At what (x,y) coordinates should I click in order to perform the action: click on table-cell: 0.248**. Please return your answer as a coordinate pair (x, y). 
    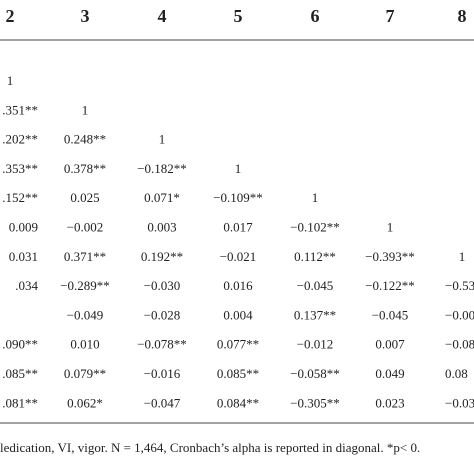
    Looking at the image, I should click on (85, 139).